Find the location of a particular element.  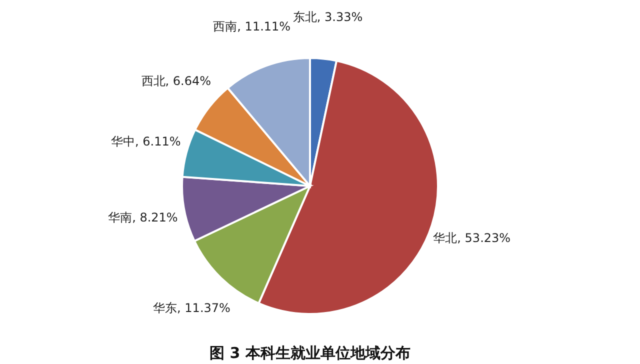

slice-label: 西北, 6.64% is located at coordinates (176, 81).